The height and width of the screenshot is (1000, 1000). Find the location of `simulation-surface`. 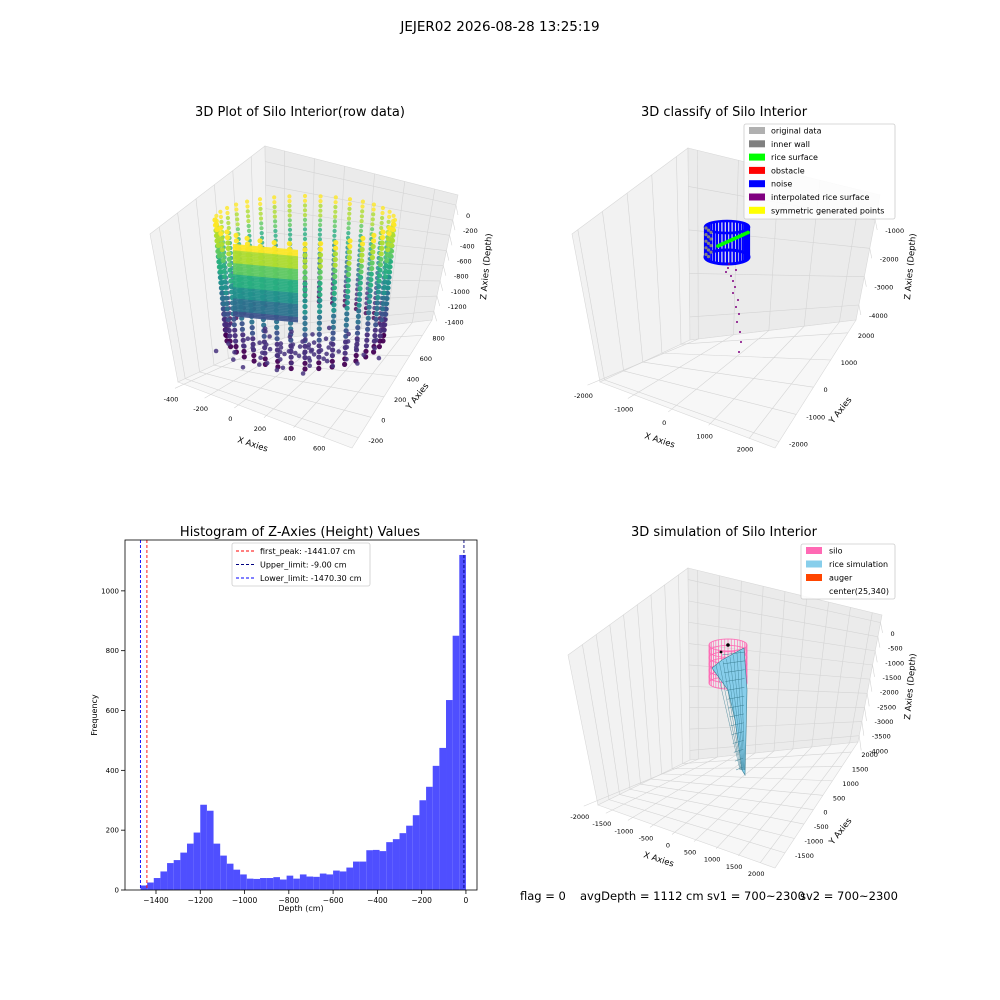

simulation-surface is located at coordinates (728, 707).